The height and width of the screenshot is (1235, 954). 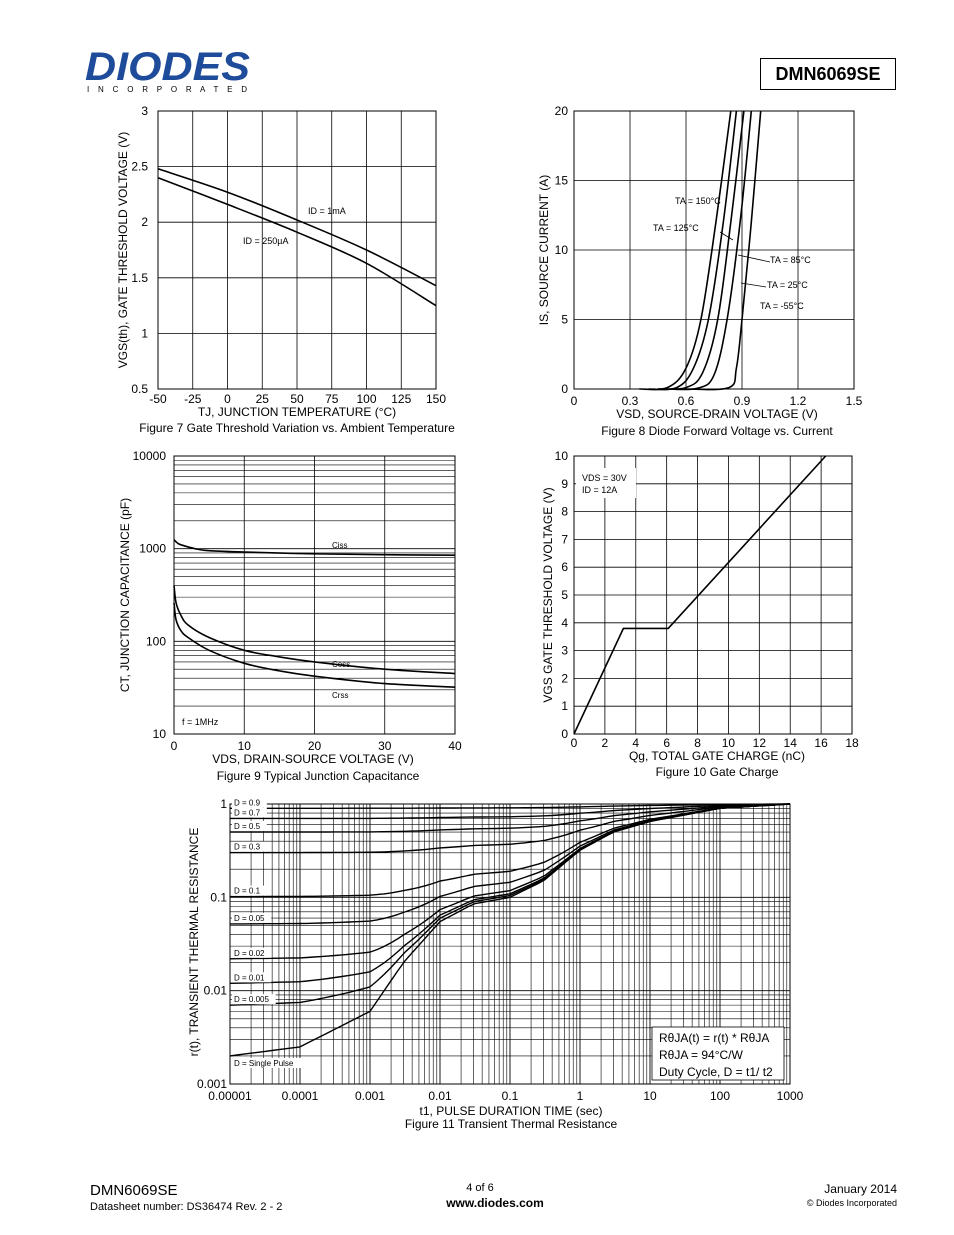 I want to click on fig10-xtick: 6, so click(x=666, y=743).